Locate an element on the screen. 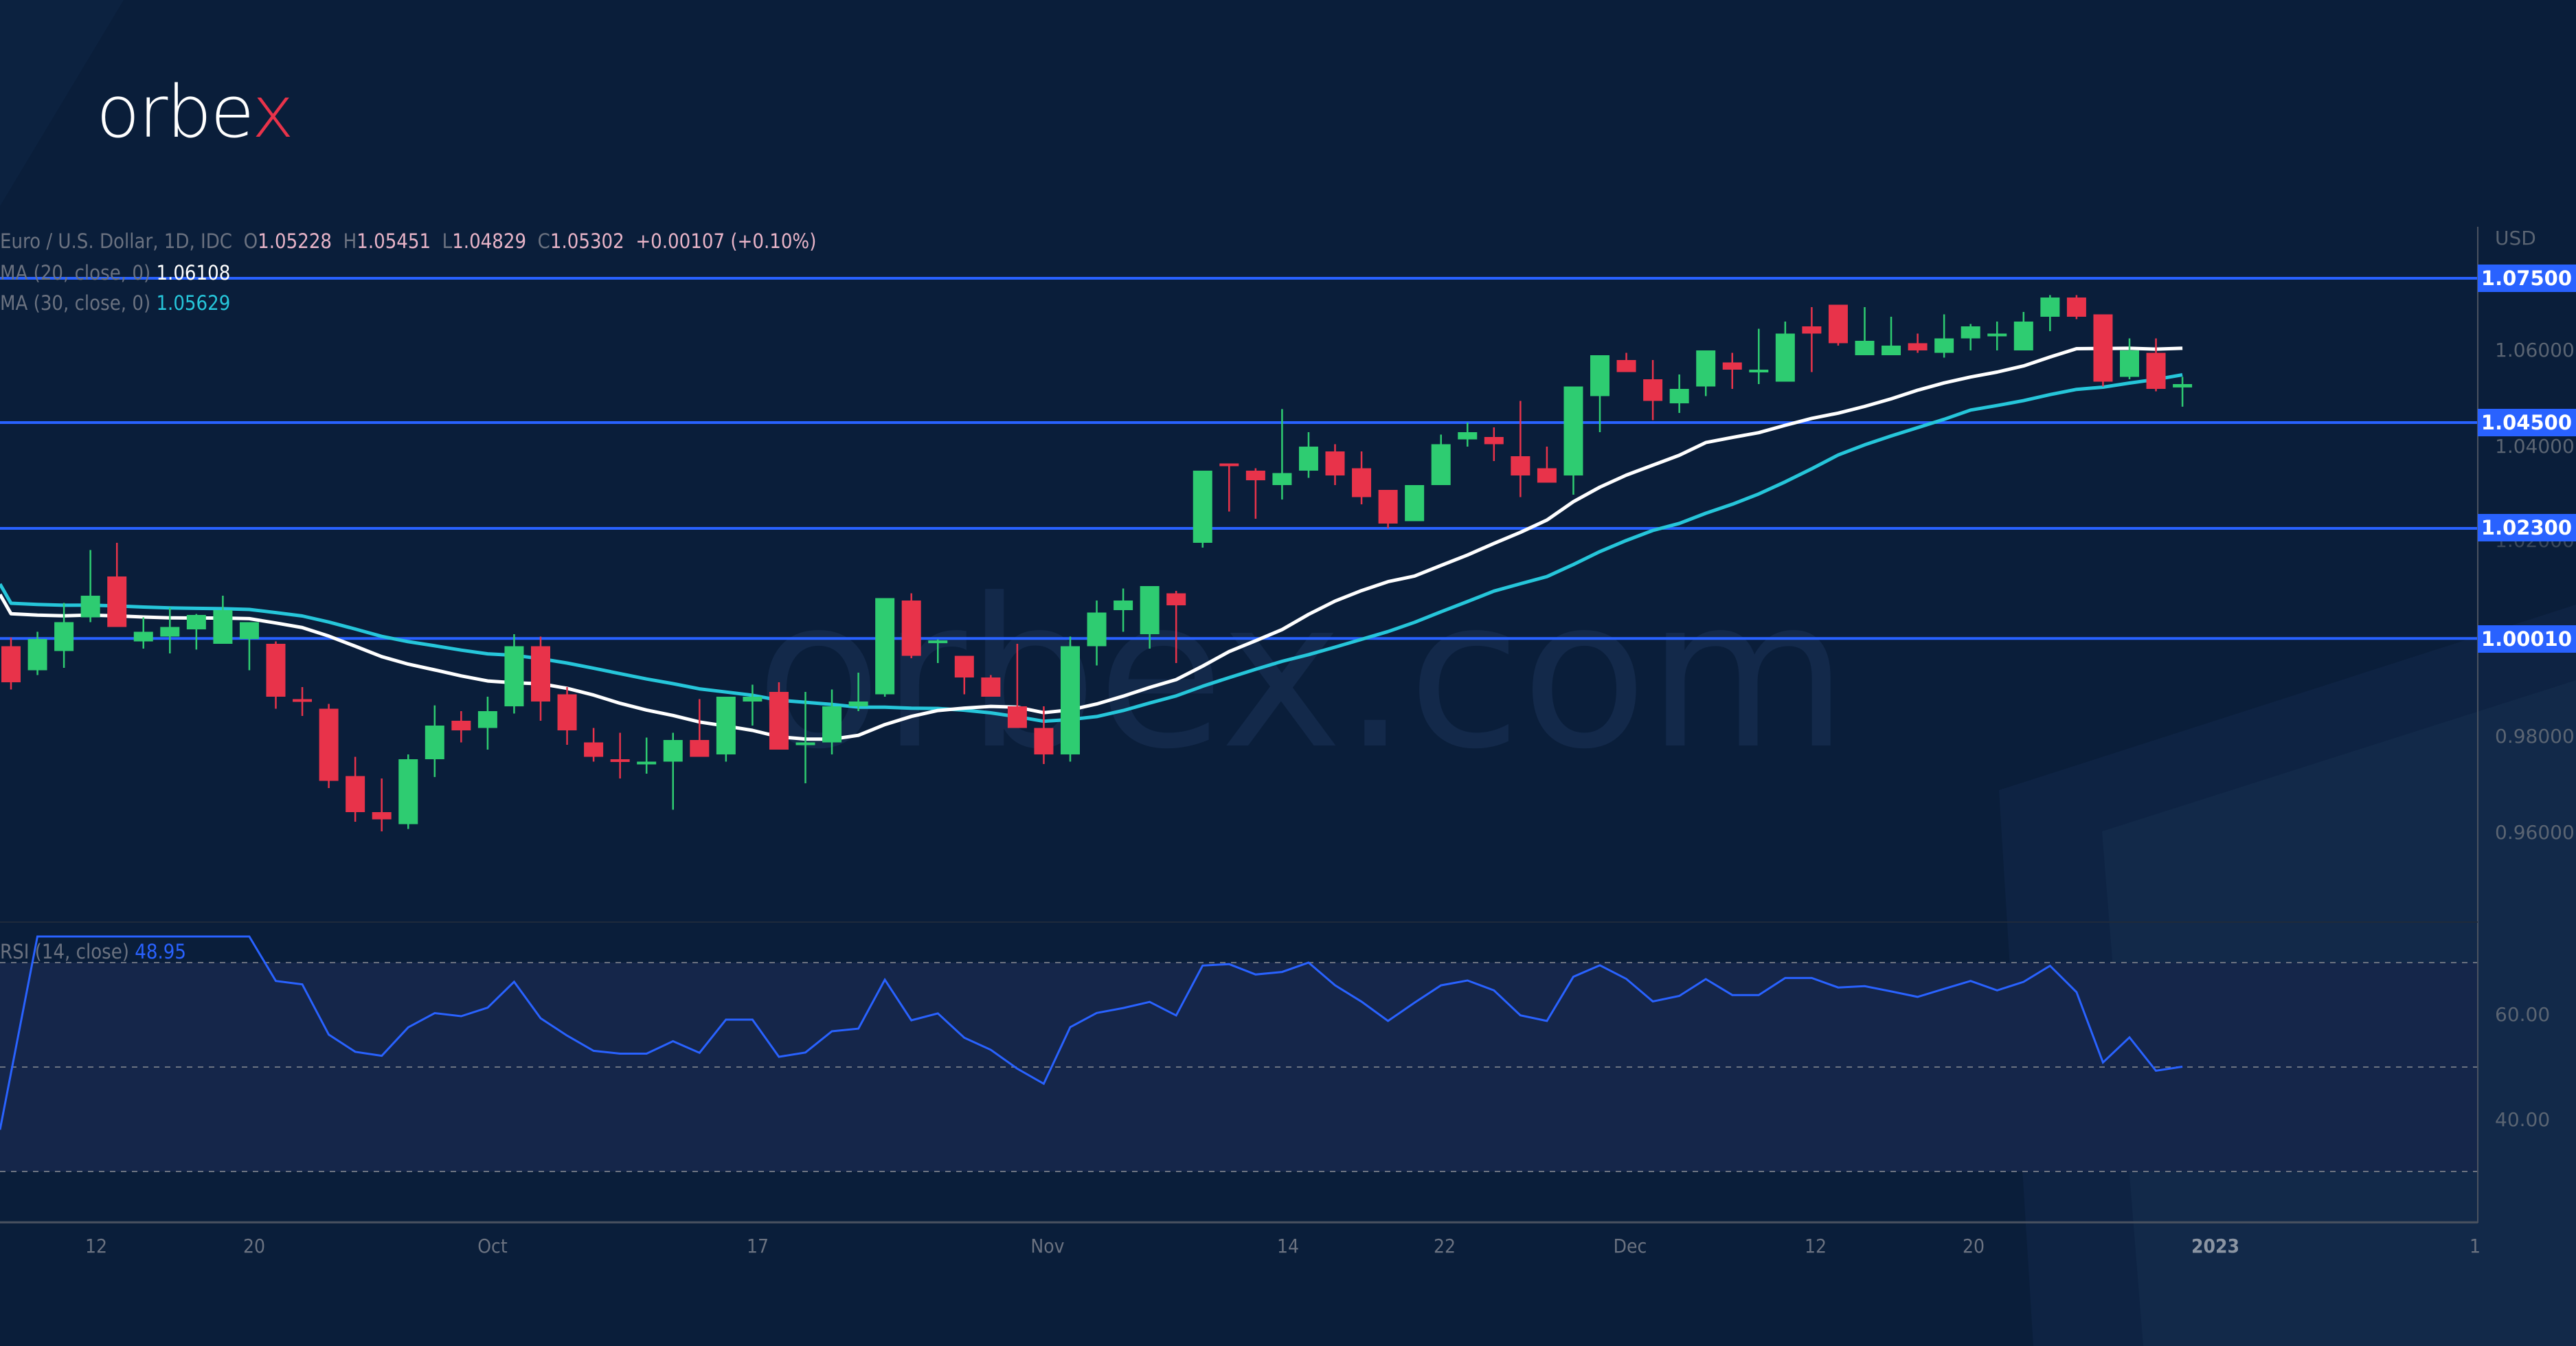  rsi-tick: 60.00 is located at coordinates (2523, 1014).